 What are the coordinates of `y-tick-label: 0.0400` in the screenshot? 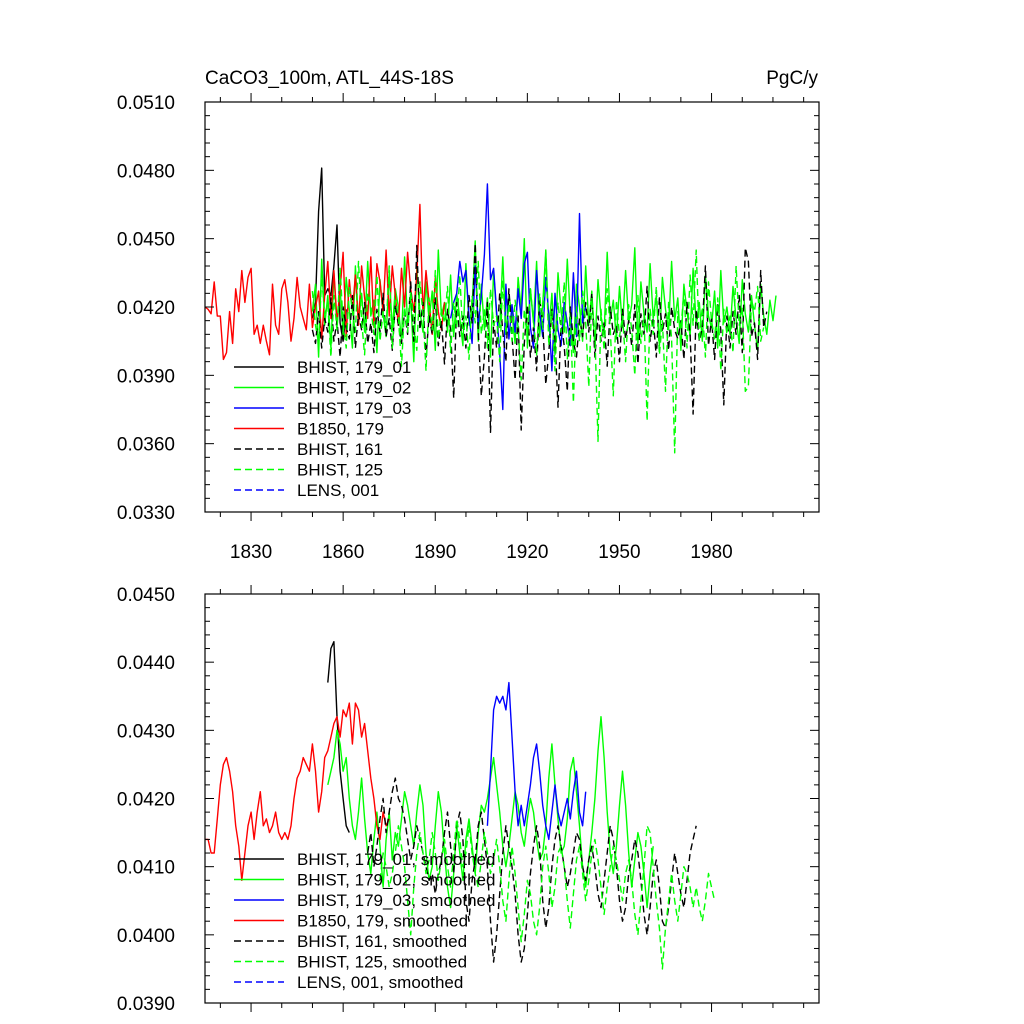 It's located at (146, 936).